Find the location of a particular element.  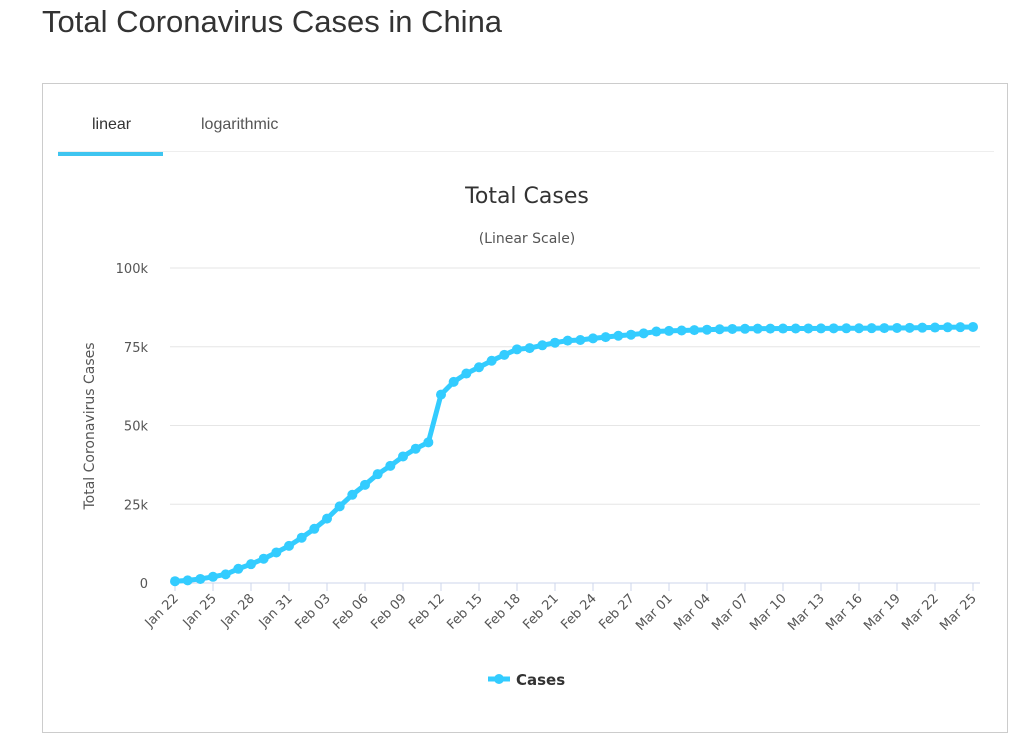

tab-logarithmic: logarithmic is located at coordinates (240, 124).